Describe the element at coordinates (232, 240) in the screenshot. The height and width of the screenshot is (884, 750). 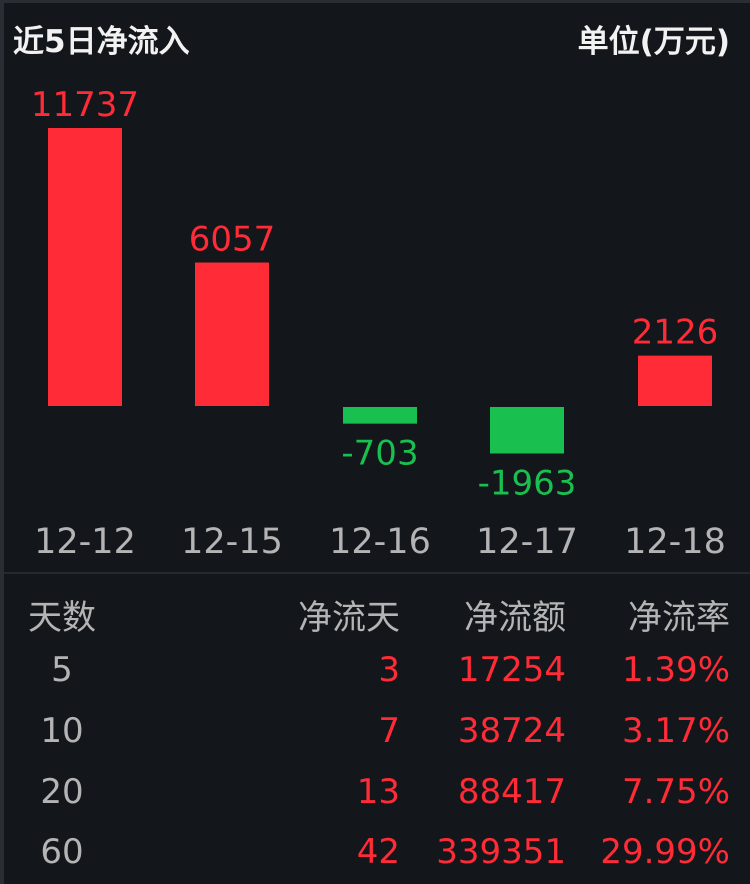
I see `data-label: 6057` at that location.